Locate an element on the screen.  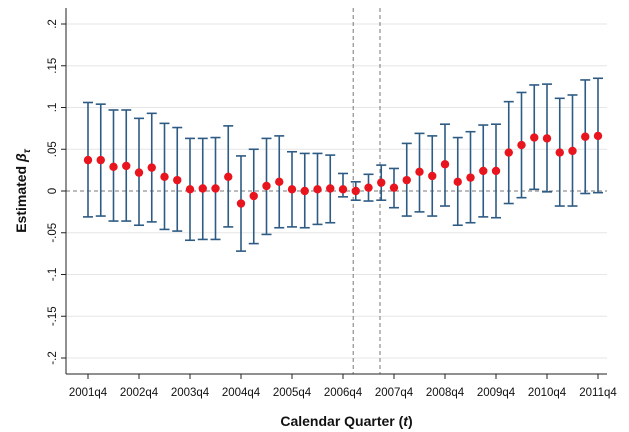
x-axis-title: Calendar Quarter (t) is located at coordinates (346, 421).